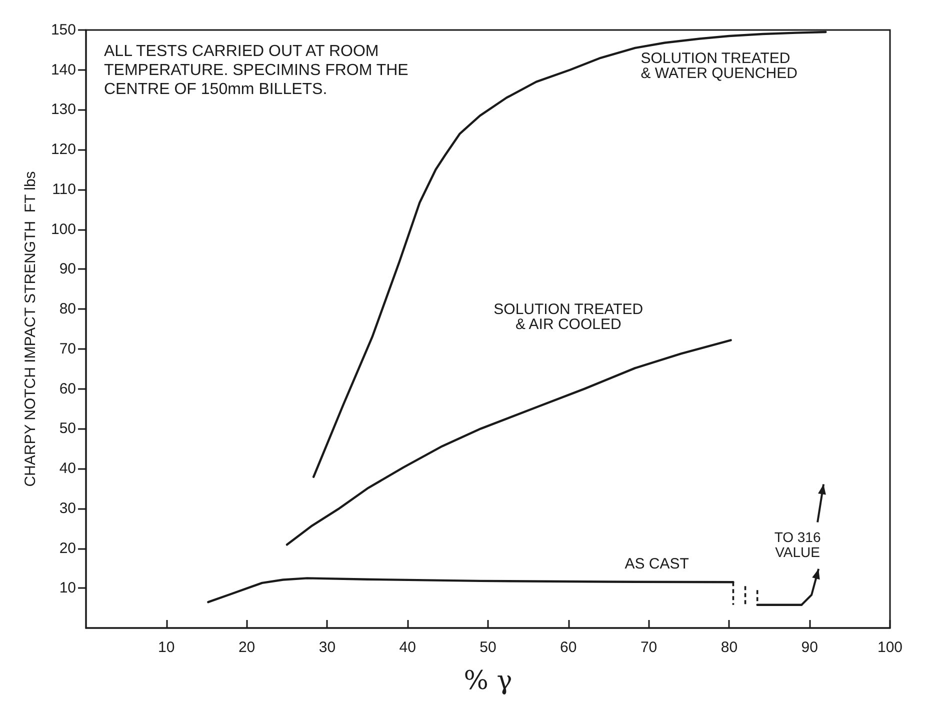 The image size is (928, 717). I want to click on x-tick-label: 40, so click(407, 647).